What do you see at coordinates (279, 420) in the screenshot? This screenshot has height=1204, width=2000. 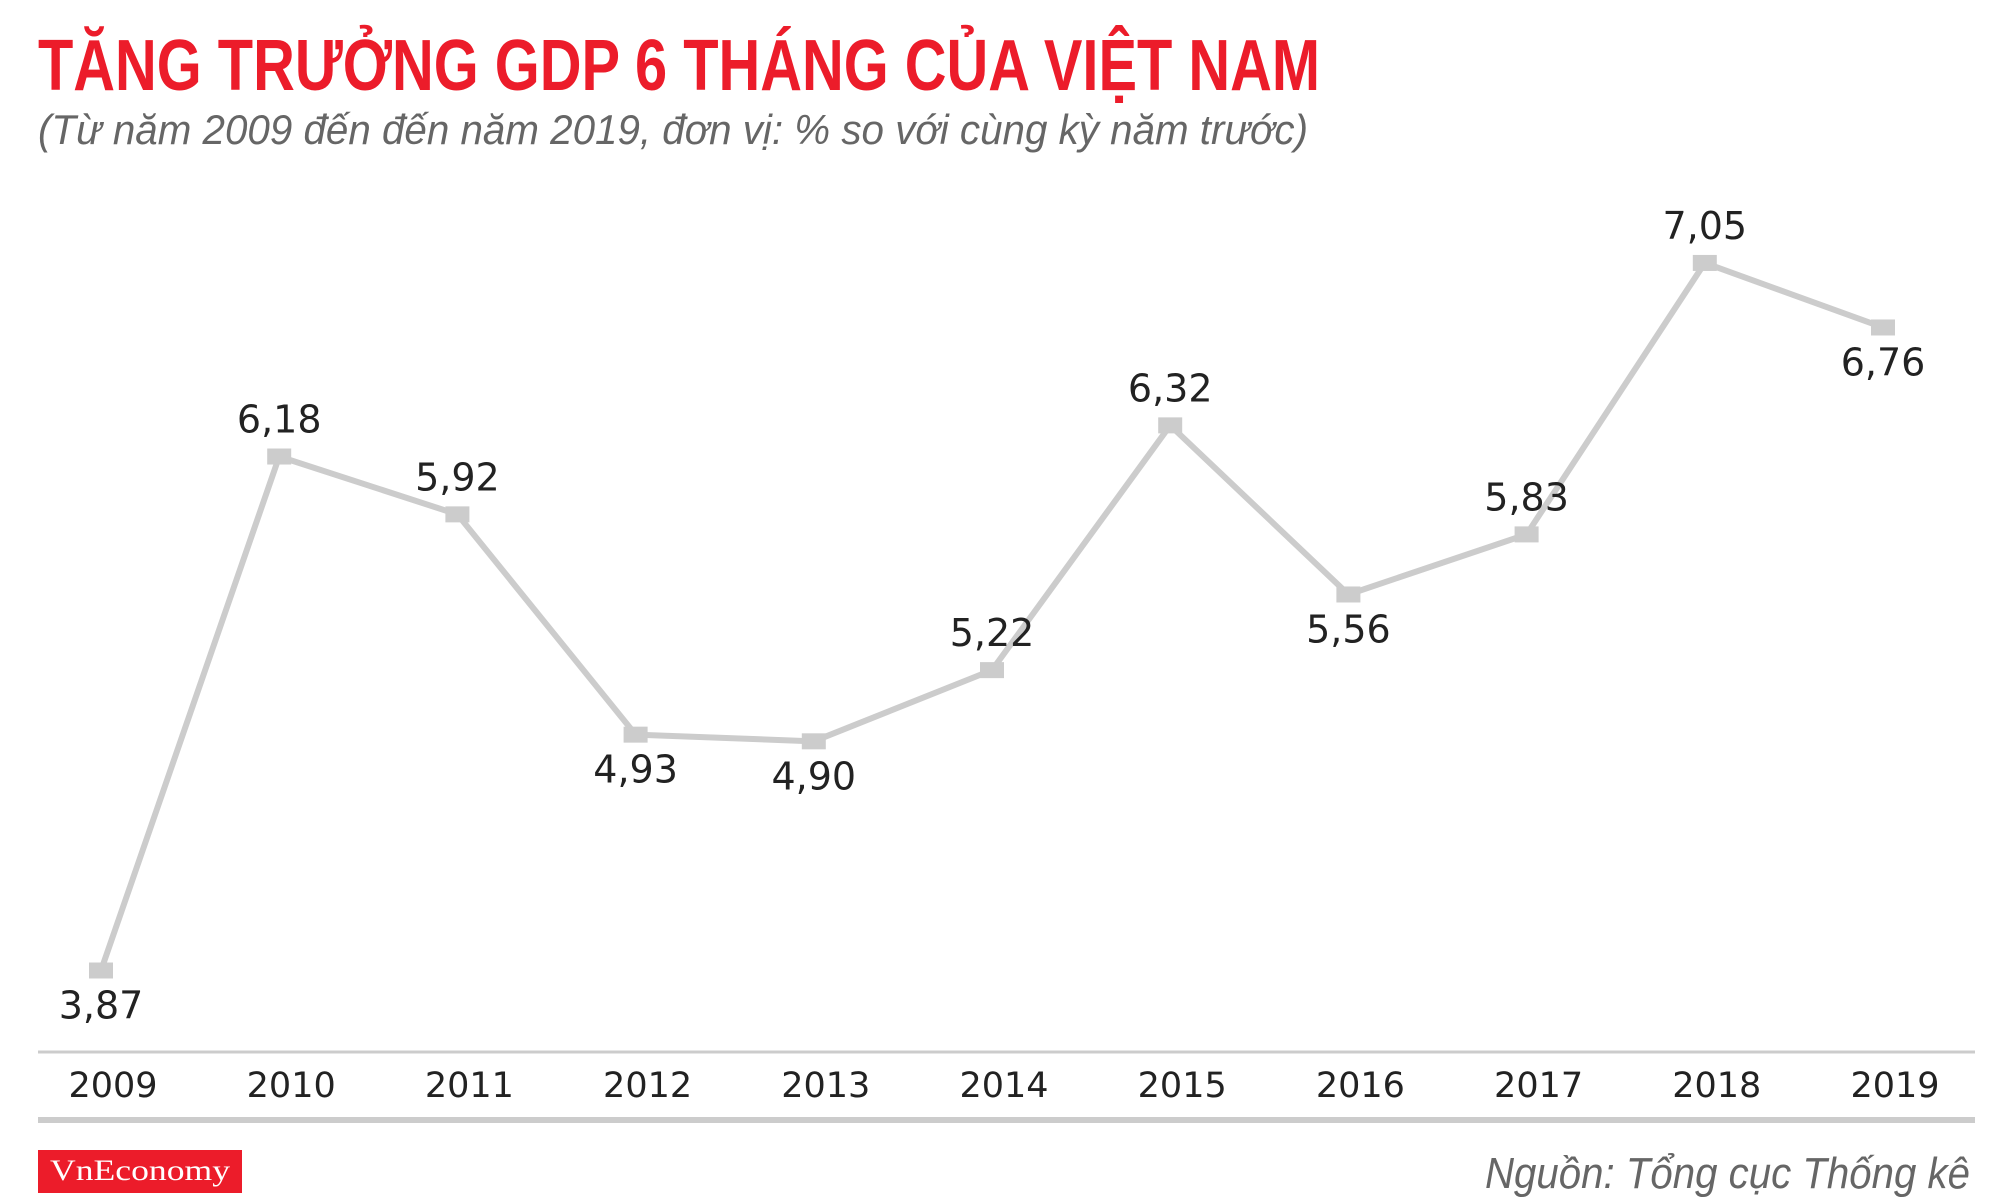 I see `data-label: 6,18` at bounding box center [279, 420].